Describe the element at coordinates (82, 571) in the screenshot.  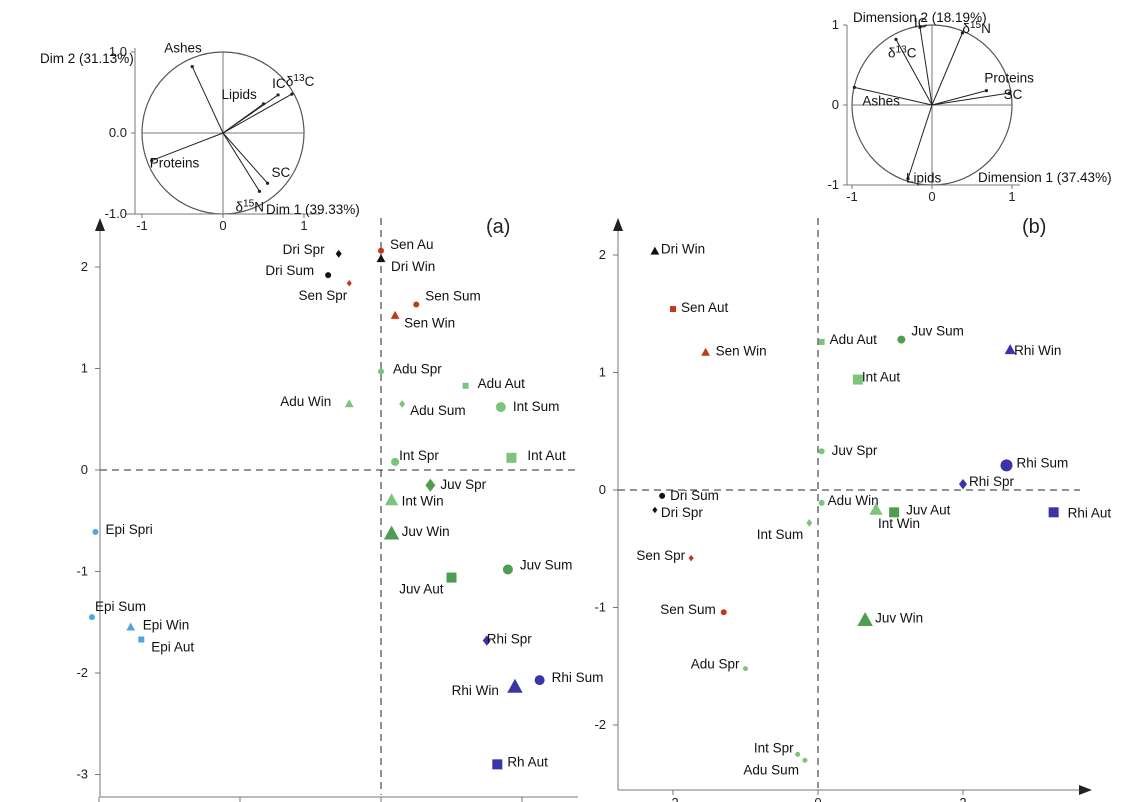
I see `y-tick-label: -1` at that location.